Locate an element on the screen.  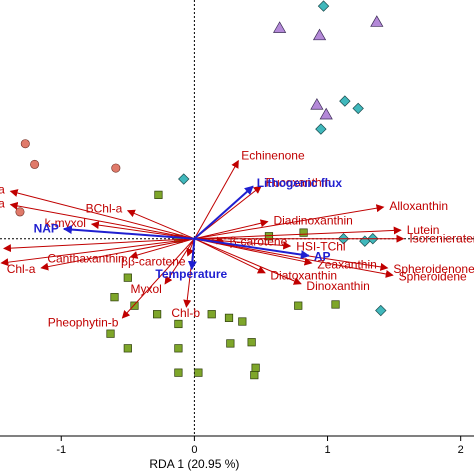
env-label: AP is located at coordinates (322, 256).